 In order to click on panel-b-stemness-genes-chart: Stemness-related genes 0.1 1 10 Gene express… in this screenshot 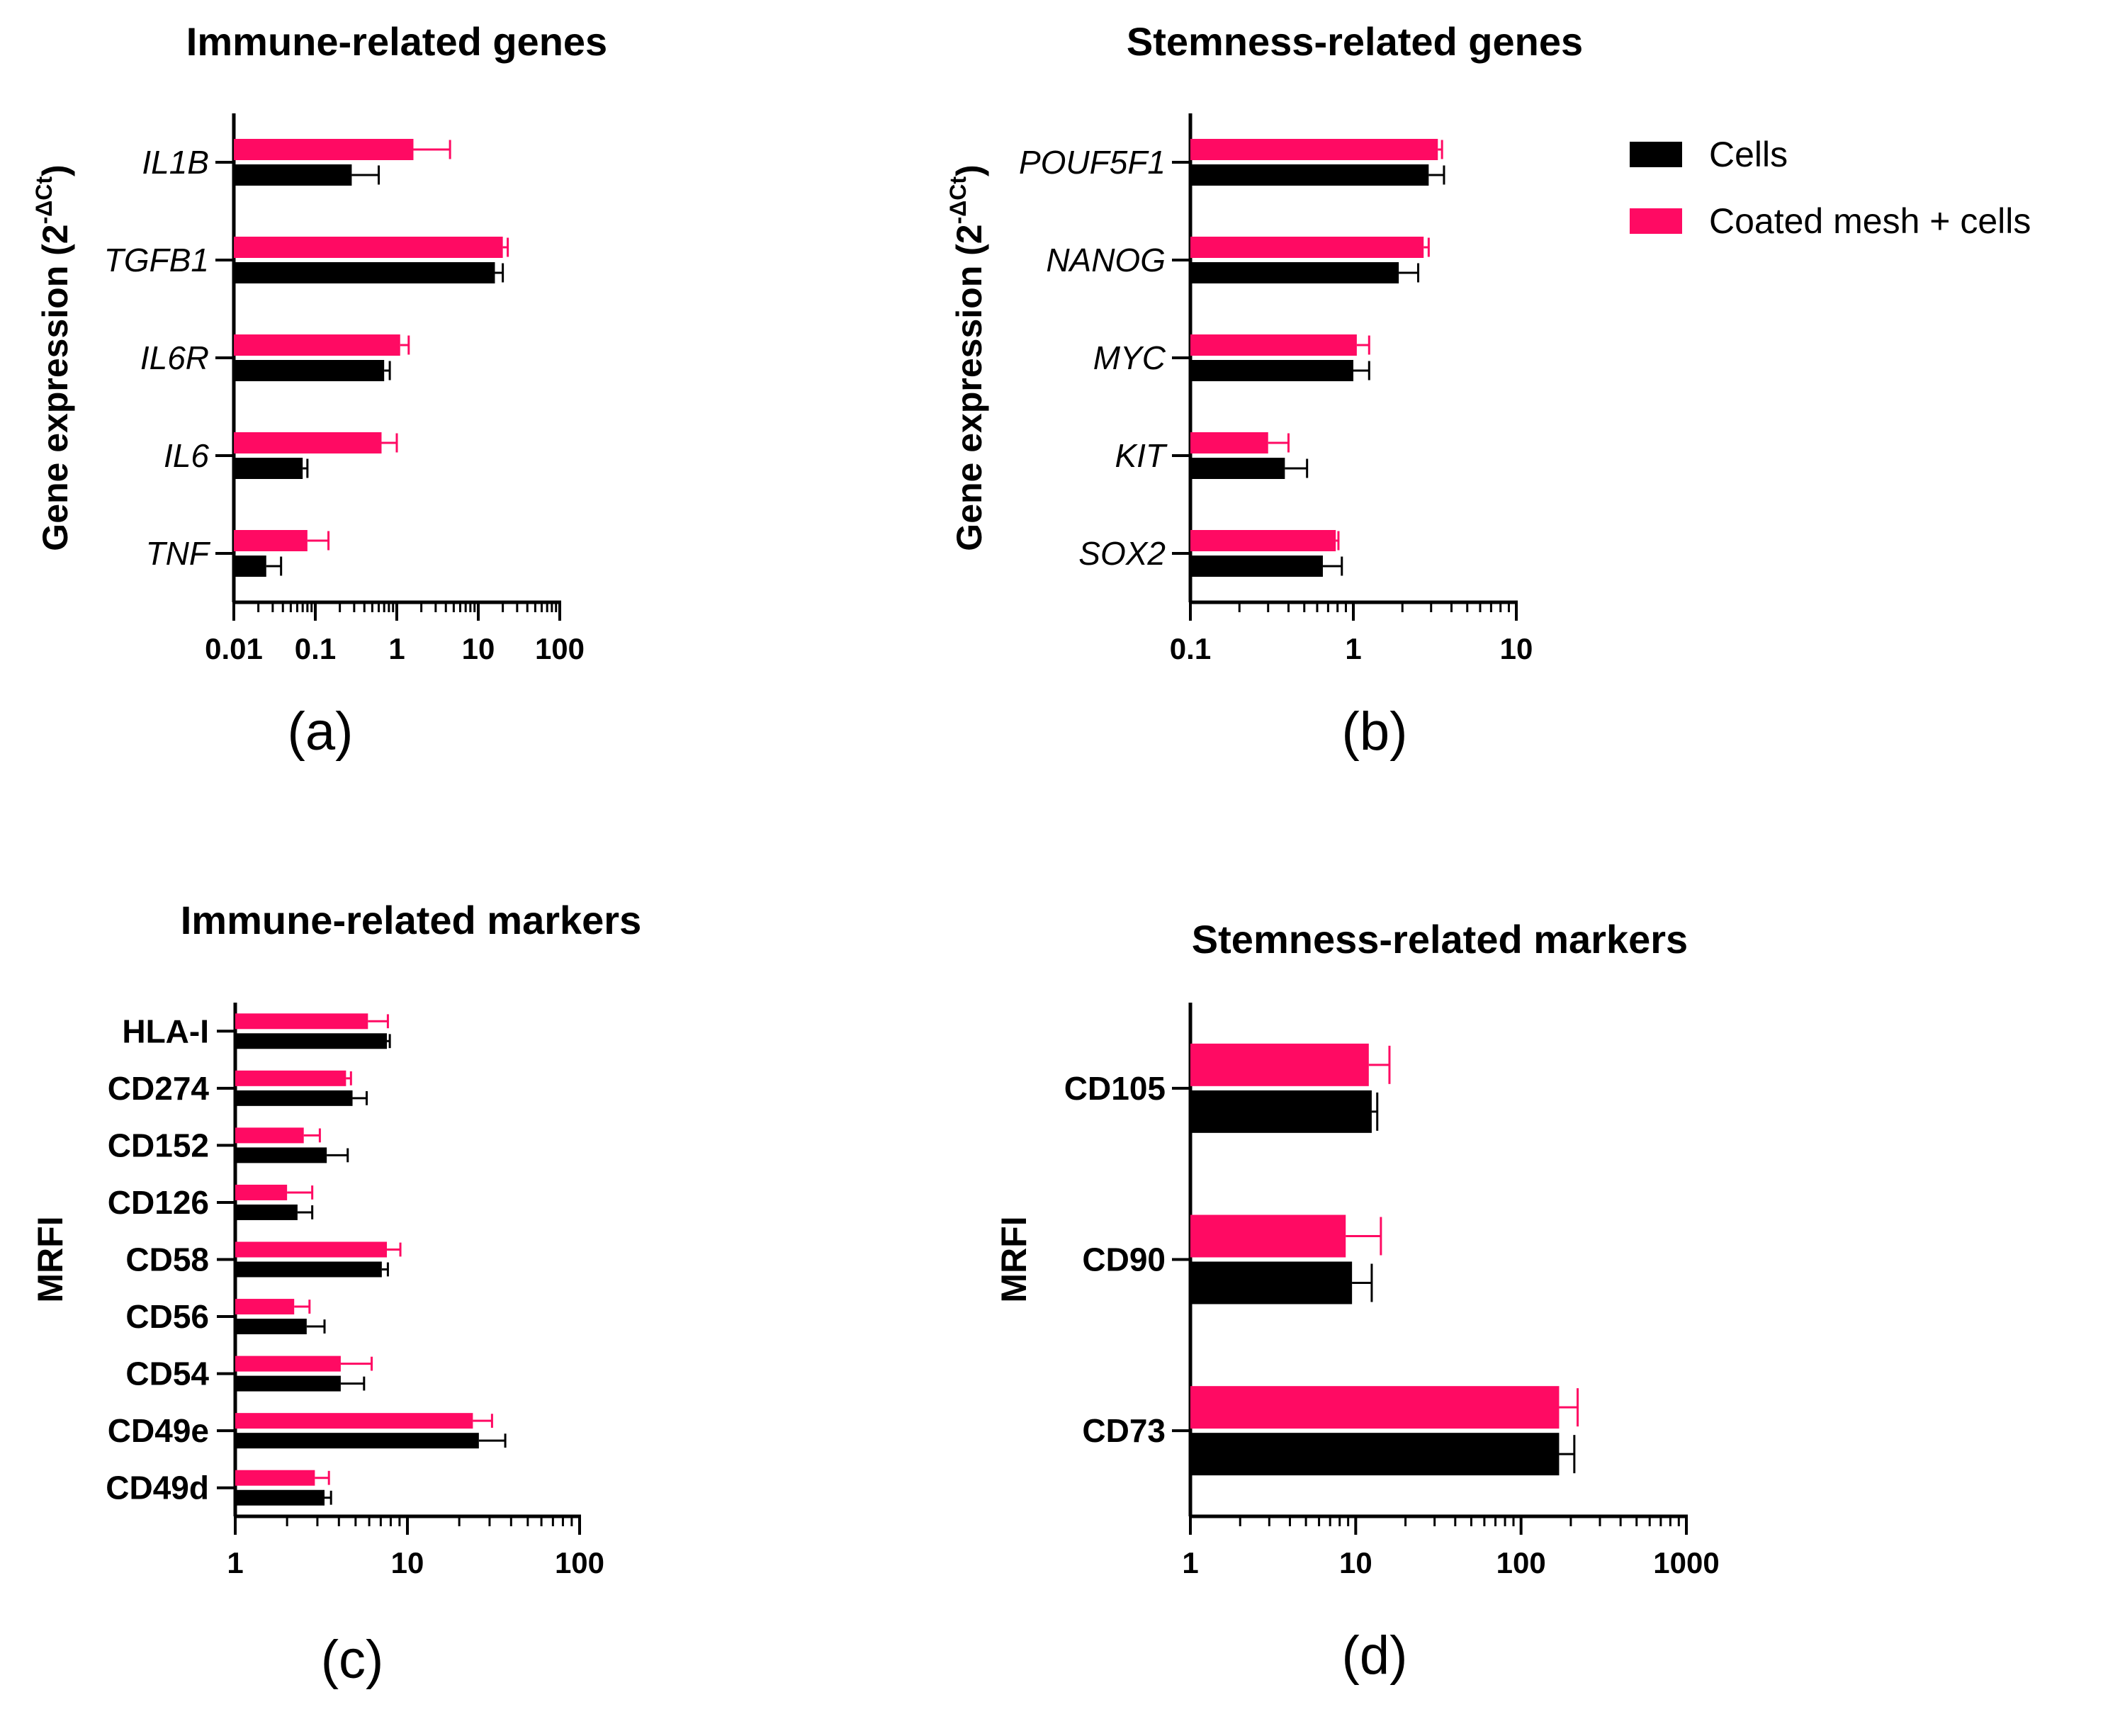, I will do `click(1264, 390)`.